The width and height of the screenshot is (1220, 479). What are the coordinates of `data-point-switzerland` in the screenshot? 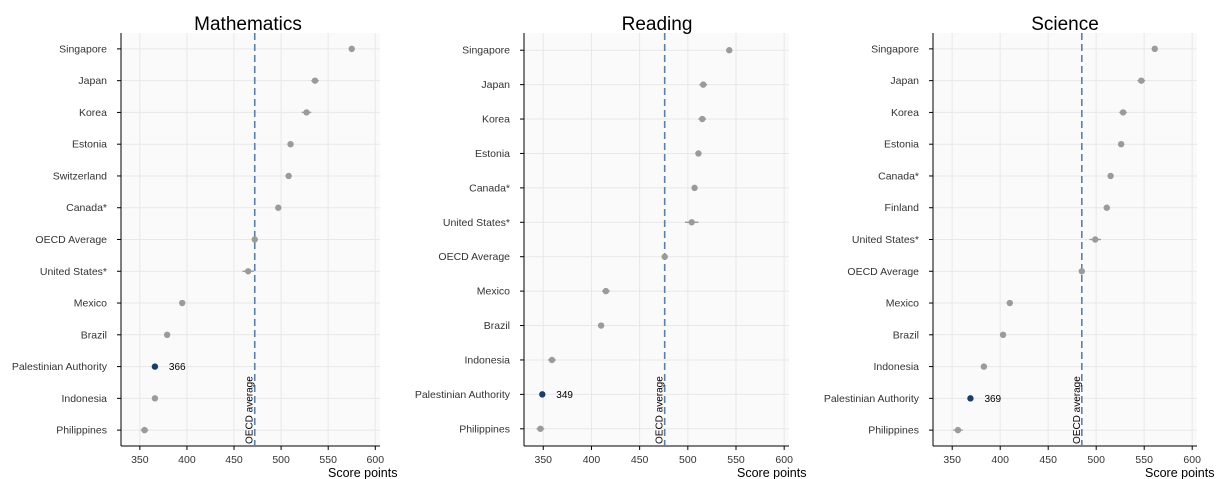 It's located at (288, 176).